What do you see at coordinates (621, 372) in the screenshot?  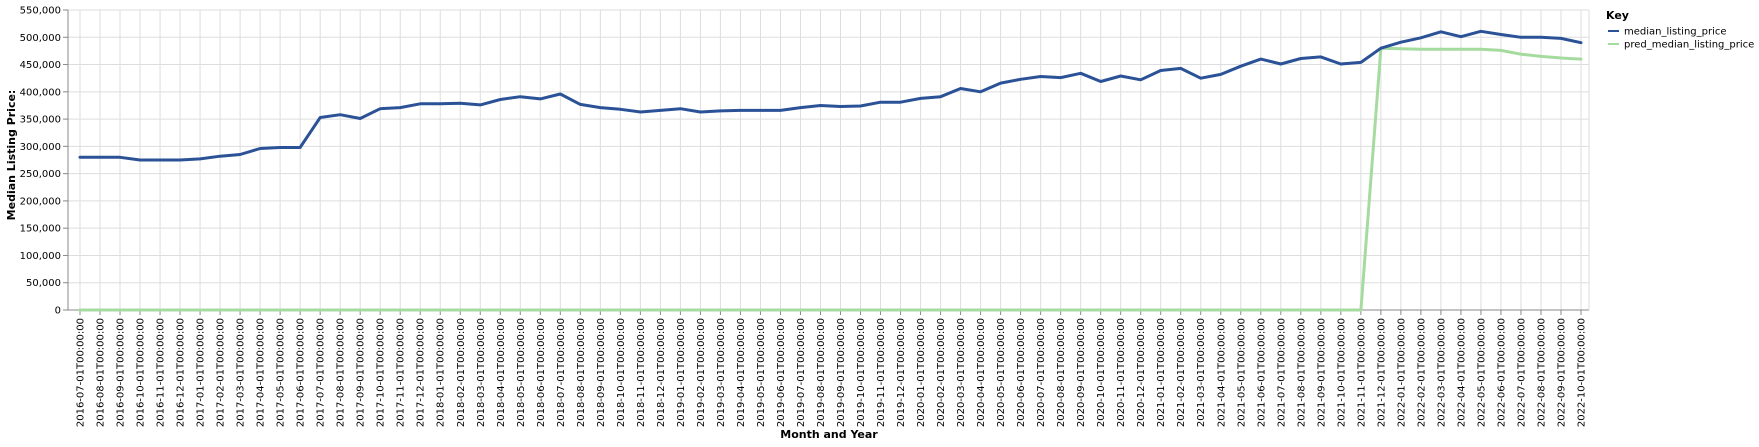 I see `x-tick-label: 2018-10-01T00:00:00` at bounding box center [621, 372].